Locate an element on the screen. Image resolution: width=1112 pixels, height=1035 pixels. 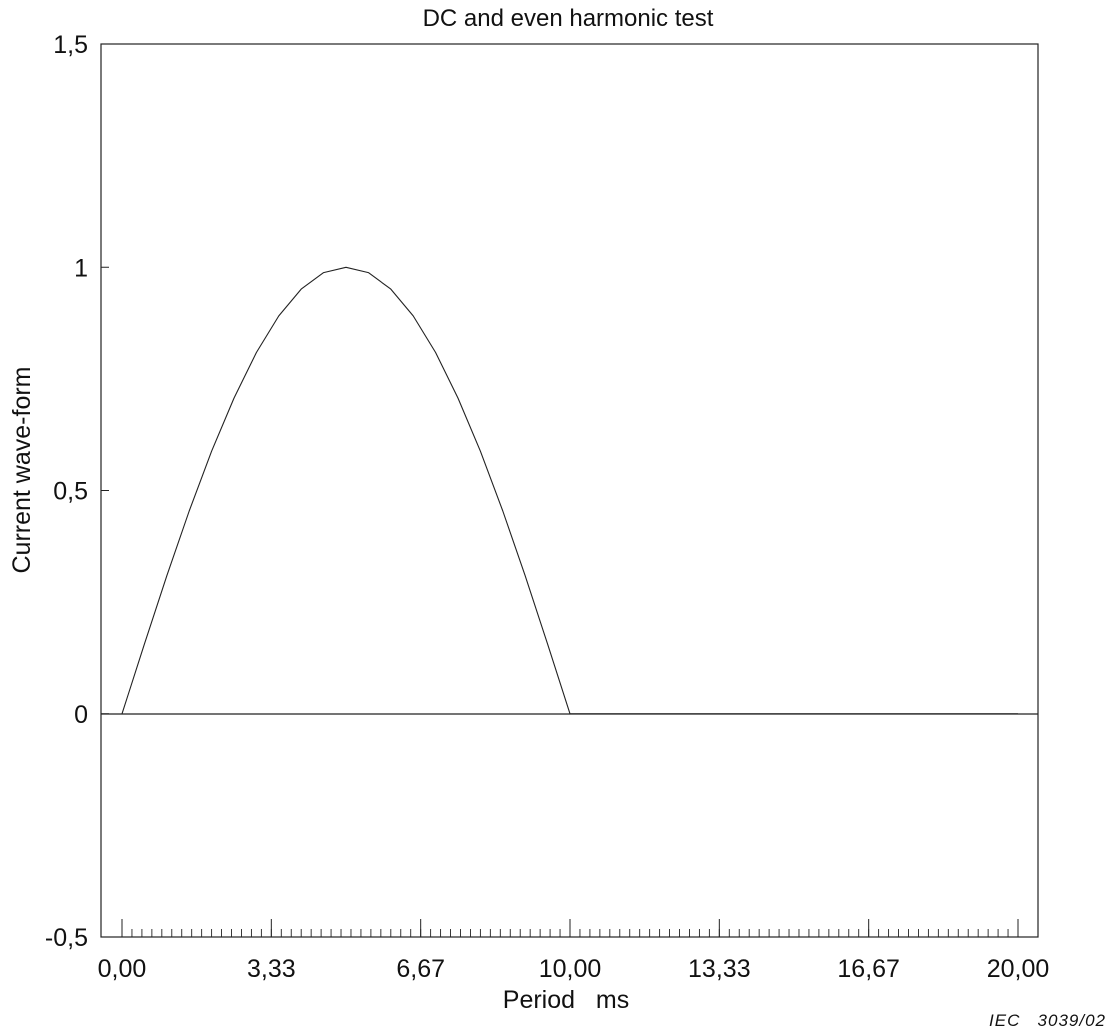
x-tick-label: 3,33 is located at coordinates (271, 969).